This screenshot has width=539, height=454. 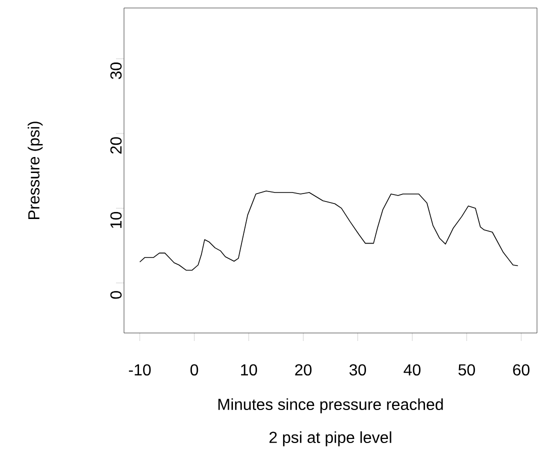 What do you see at coordinates (116, 220) in the screenshot?
I see `y-tick-label: 10` at bounding box center [116, 220].